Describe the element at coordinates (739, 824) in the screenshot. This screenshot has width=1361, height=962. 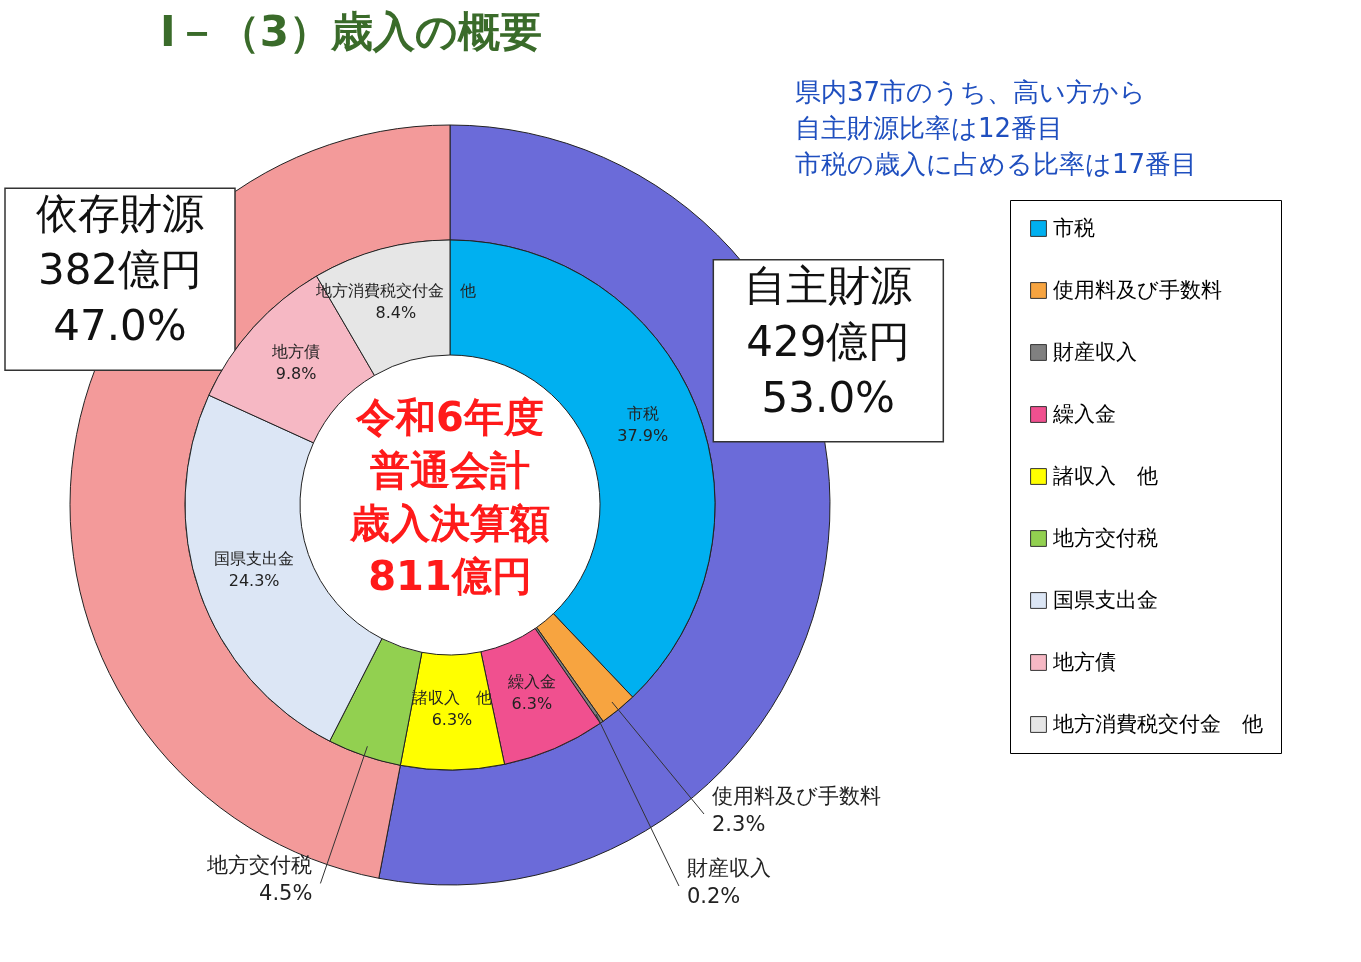
I see `data-label: 2.3%` at that location.